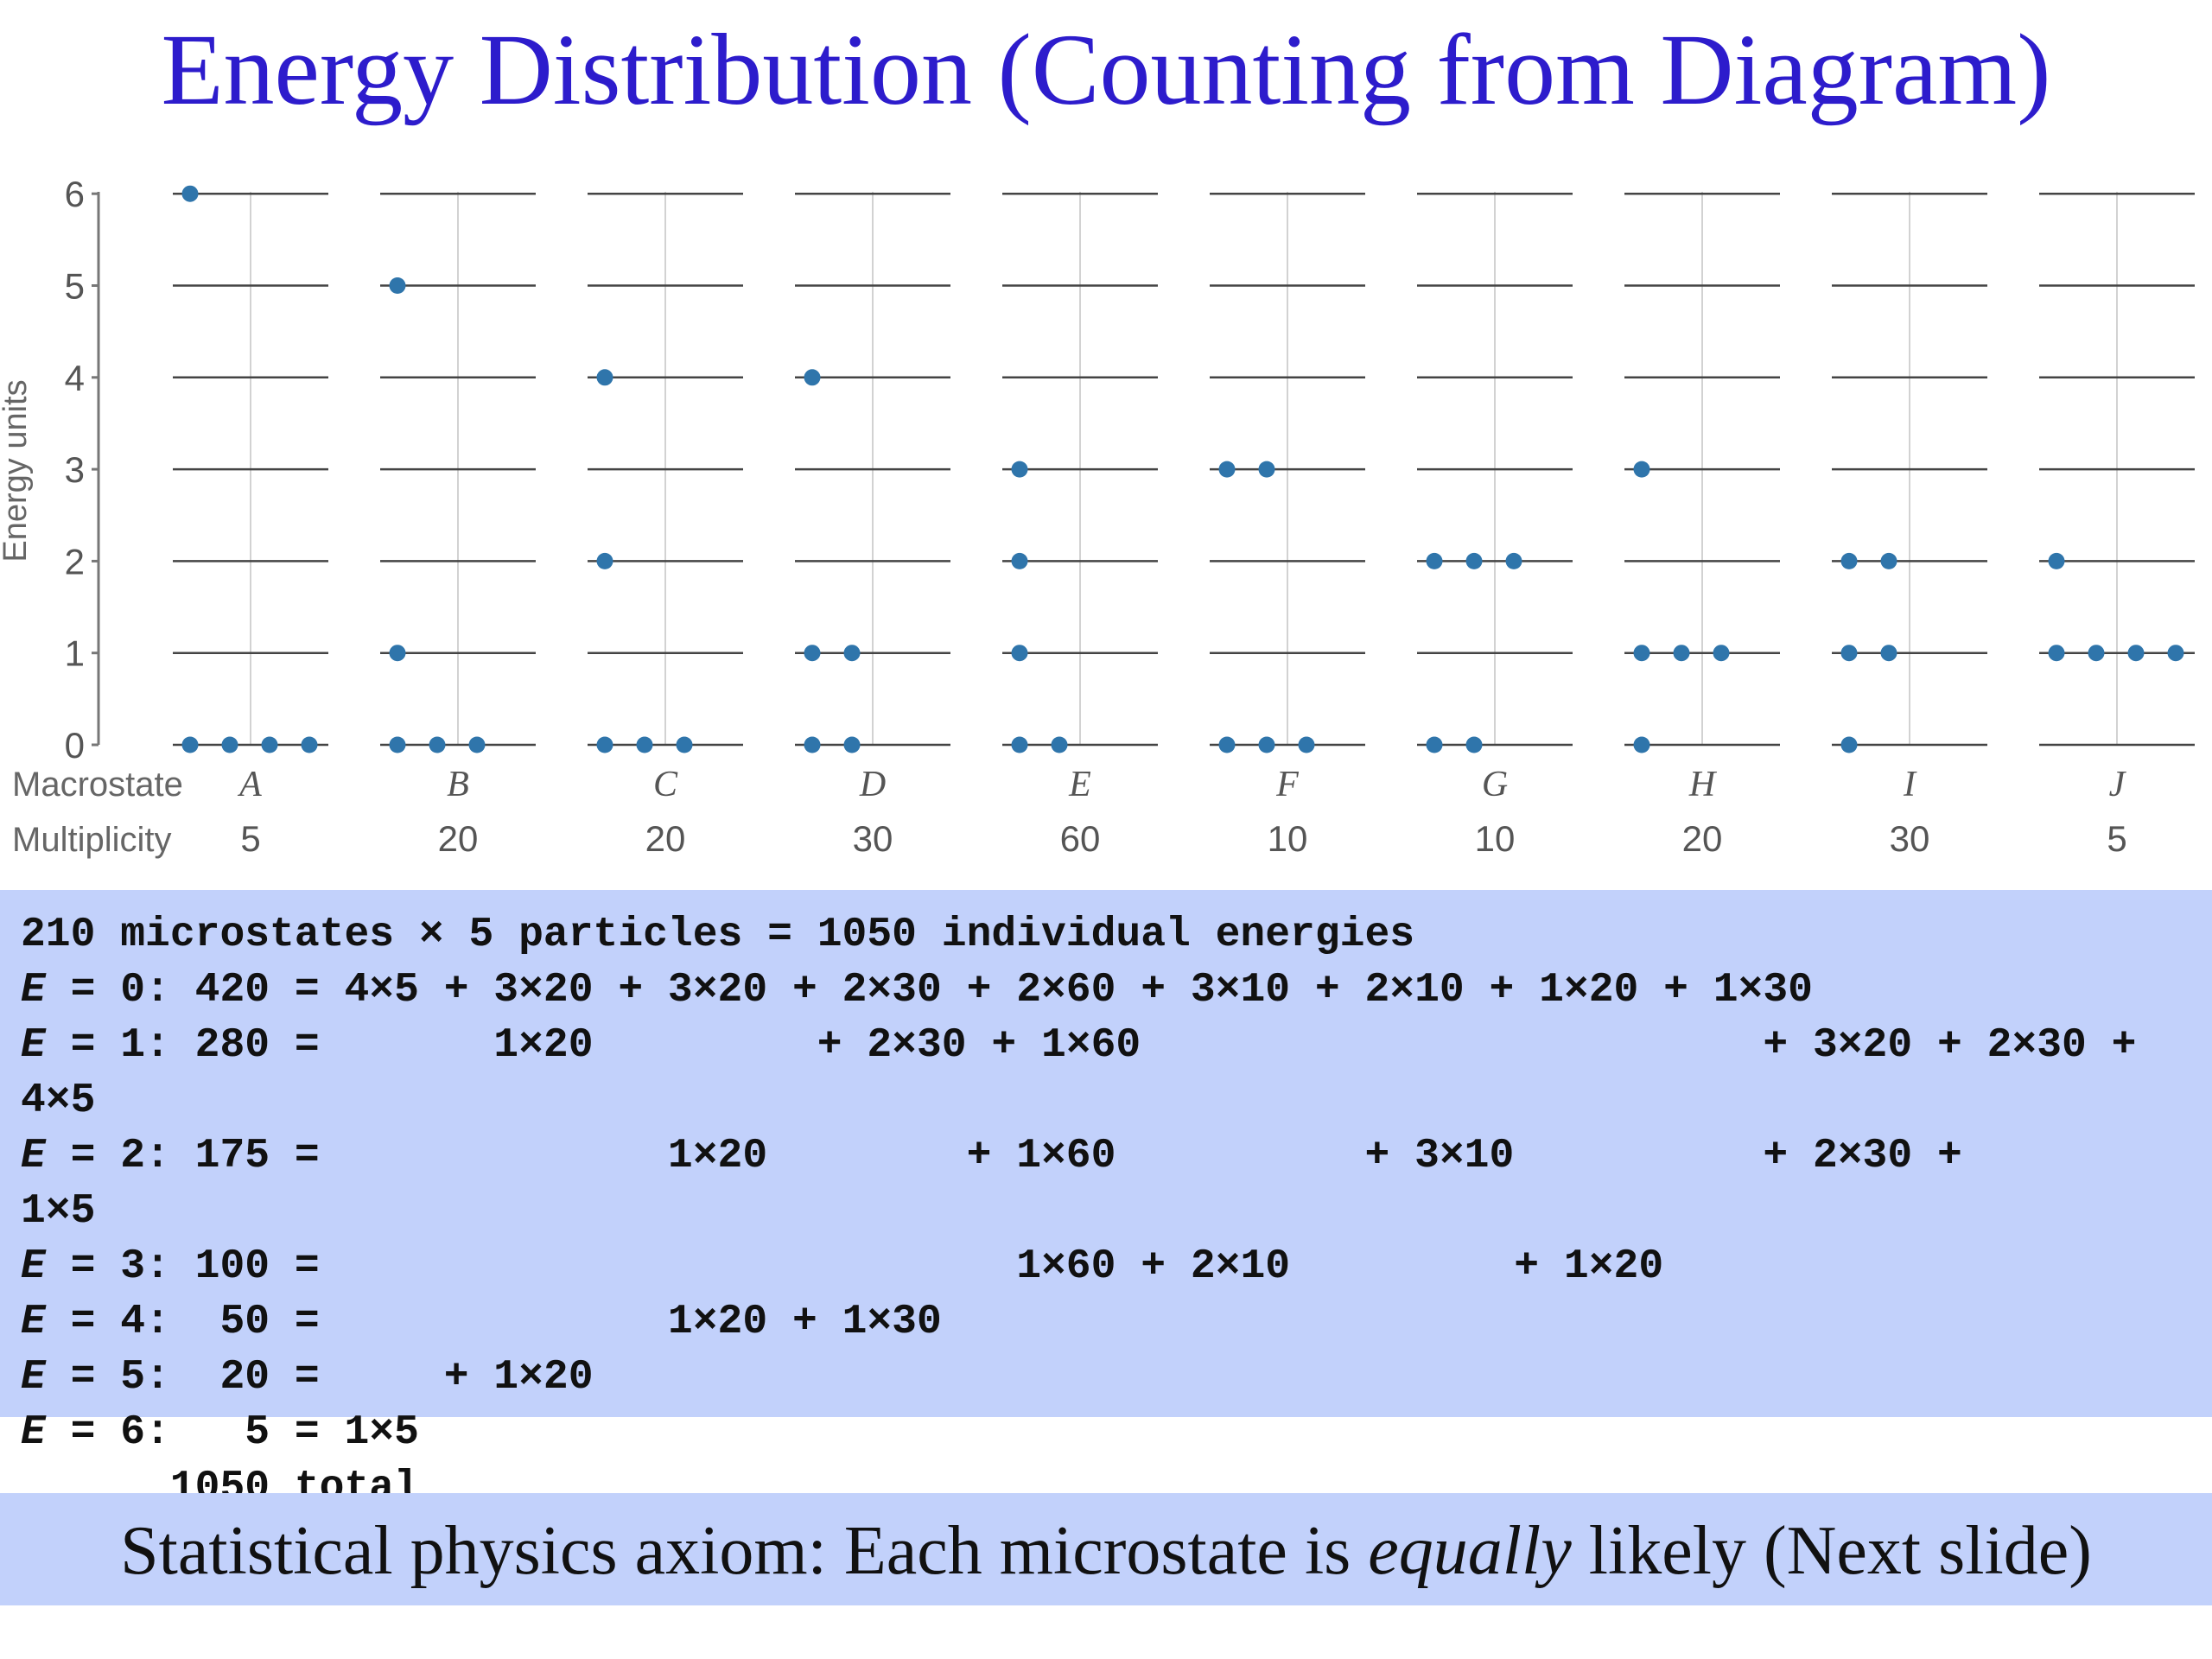 This screenshot has width=2212, height=1659. I want to click on macrostate-column: I 30, so click(1909, 525).